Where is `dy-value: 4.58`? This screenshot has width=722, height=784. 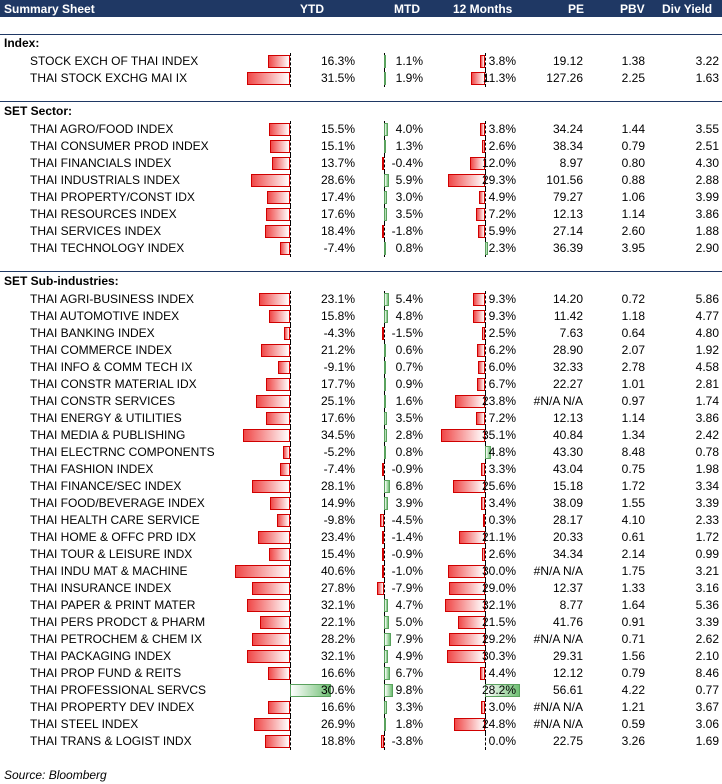
dy-value: 4.58 is located at coordinates (707, 367).